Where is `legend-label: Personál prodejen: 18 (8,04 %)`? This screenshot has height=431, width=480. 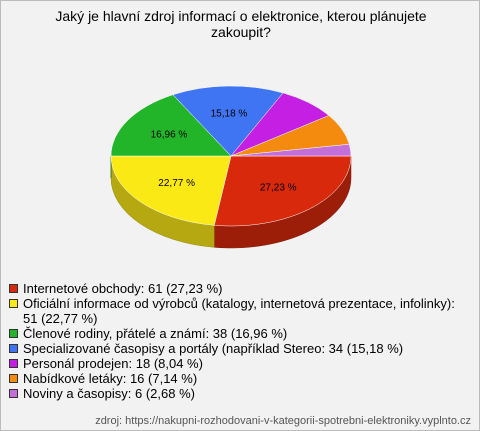 legend-label: Personál prodejen: 18 (8,04 %) is located at coordinates (113, 363).